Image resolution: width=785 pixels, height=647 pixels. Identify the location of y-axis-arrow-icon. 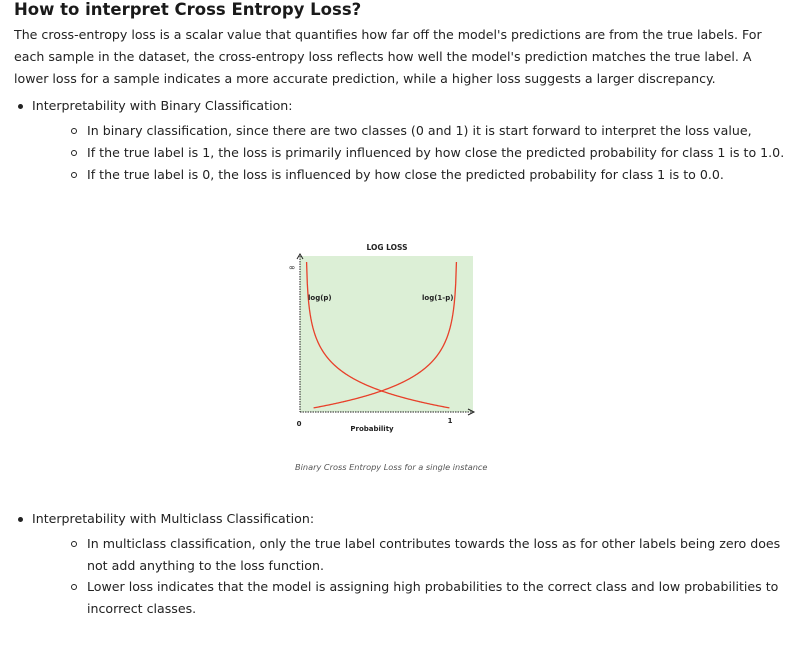
(300, 256).